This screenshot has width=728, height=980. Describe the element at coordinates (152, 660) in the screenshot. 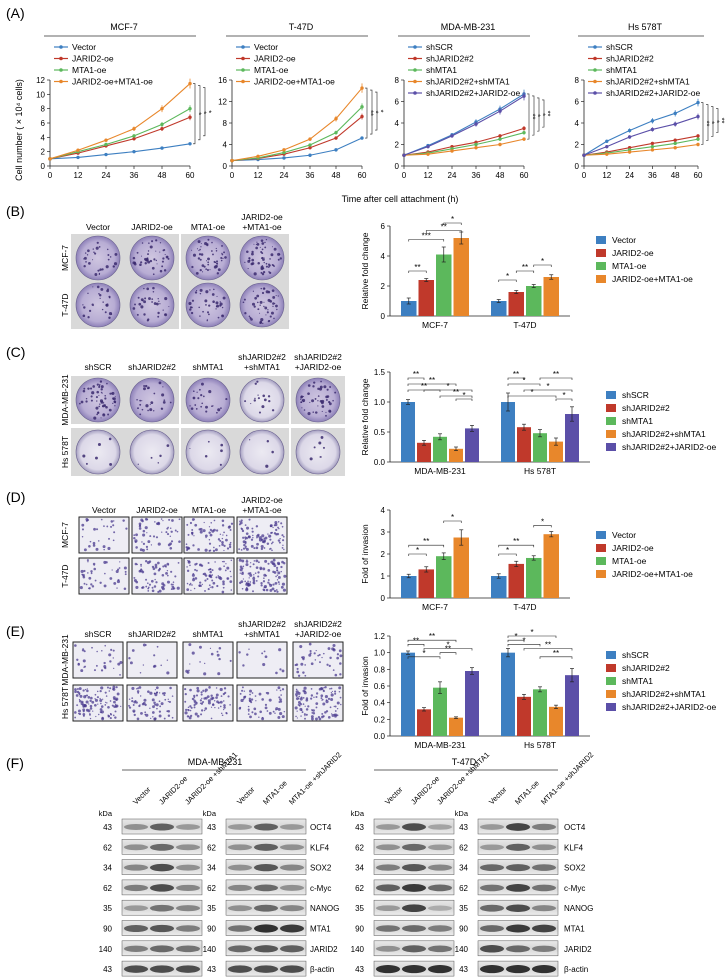

I see `invasion-image` at that location.